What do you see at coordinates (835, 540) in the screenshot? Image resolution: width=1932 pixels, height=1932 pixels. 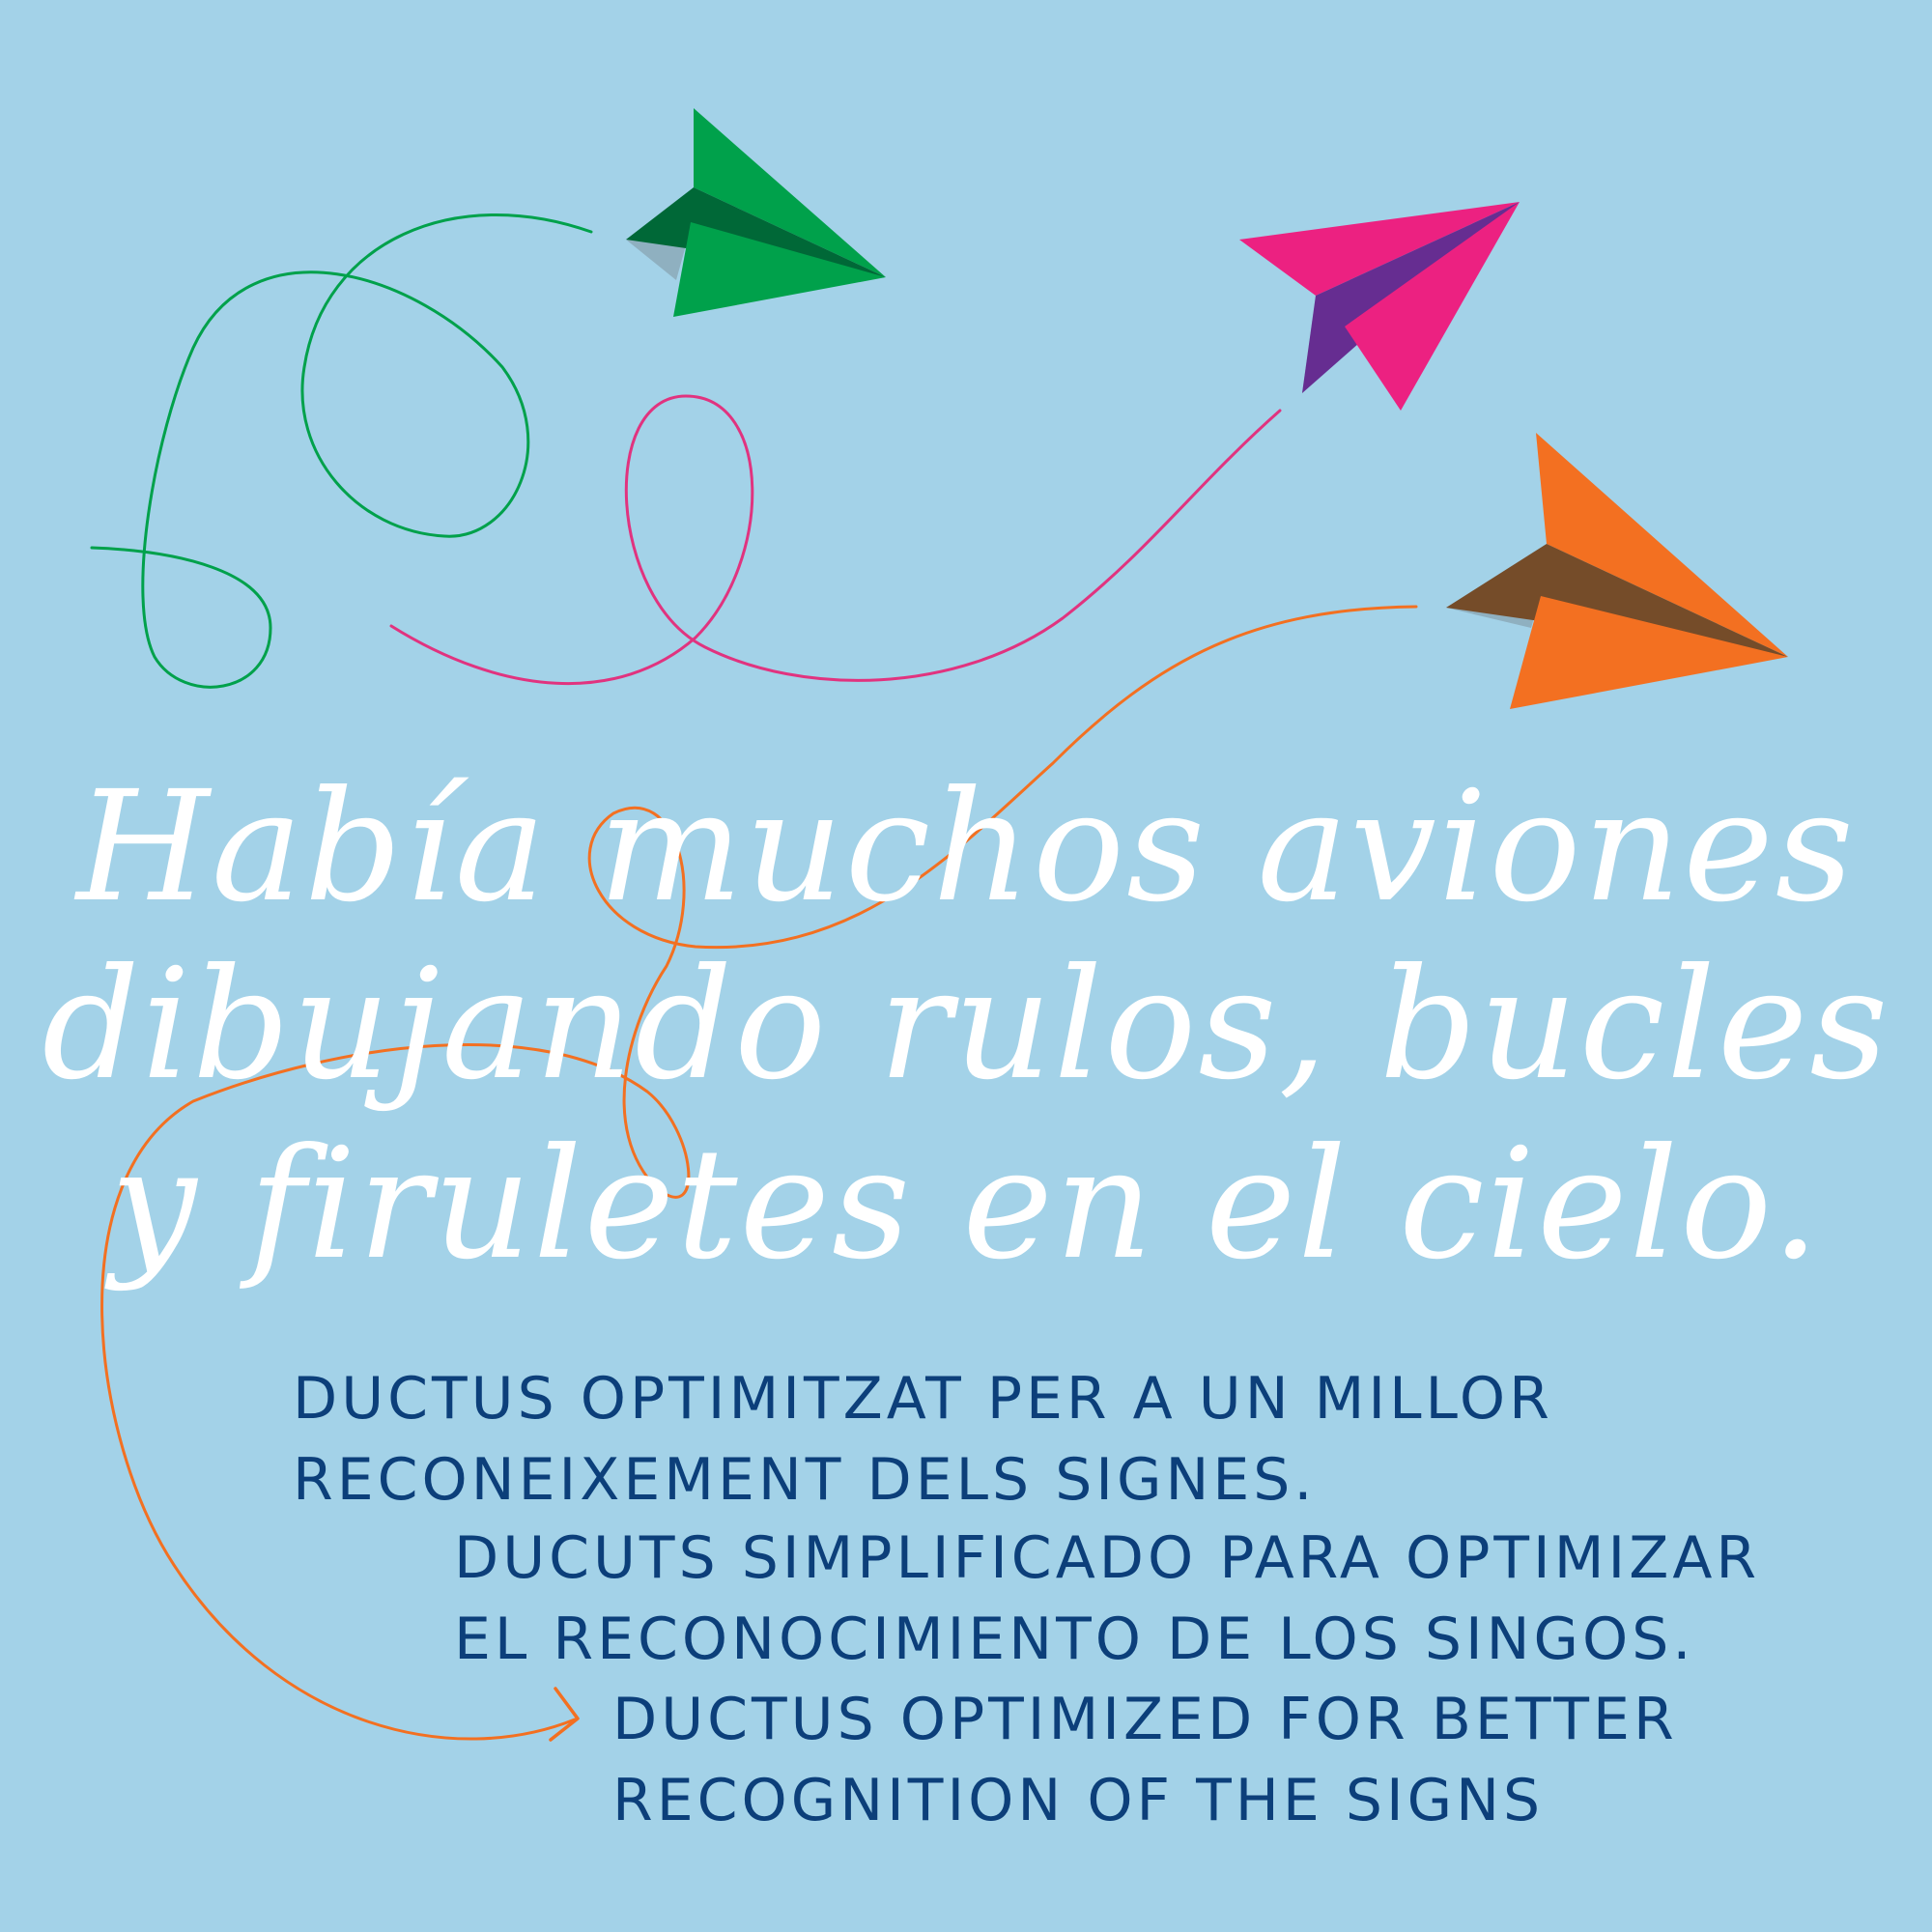 I see `pink-loop-trail` at bounding box center [835, 540].